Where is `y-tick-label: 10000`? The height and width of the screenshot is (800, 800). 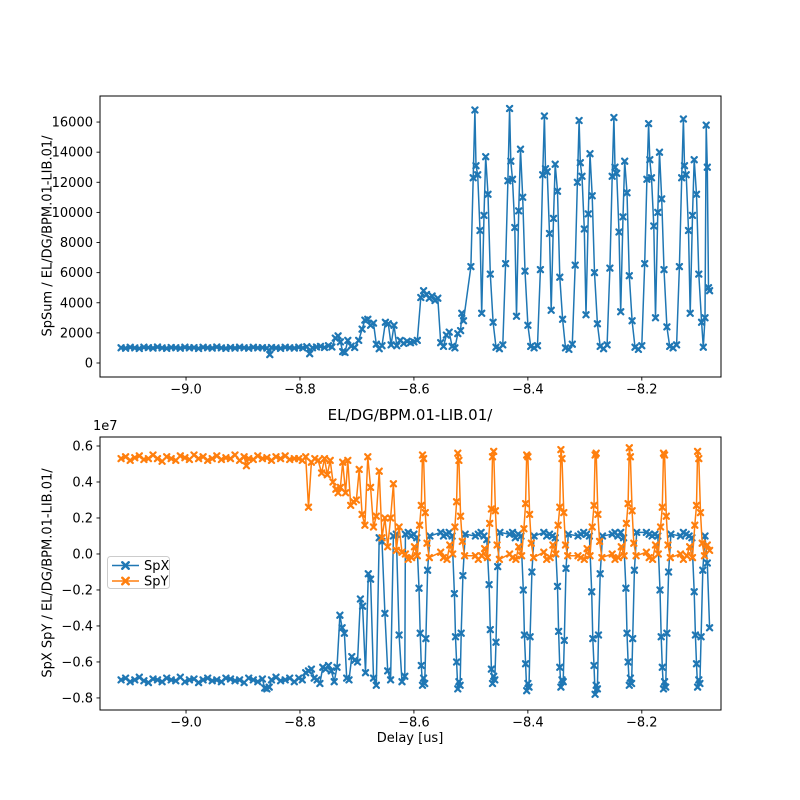 y-tick-label: 10000 is located at coordinates (72, 213).